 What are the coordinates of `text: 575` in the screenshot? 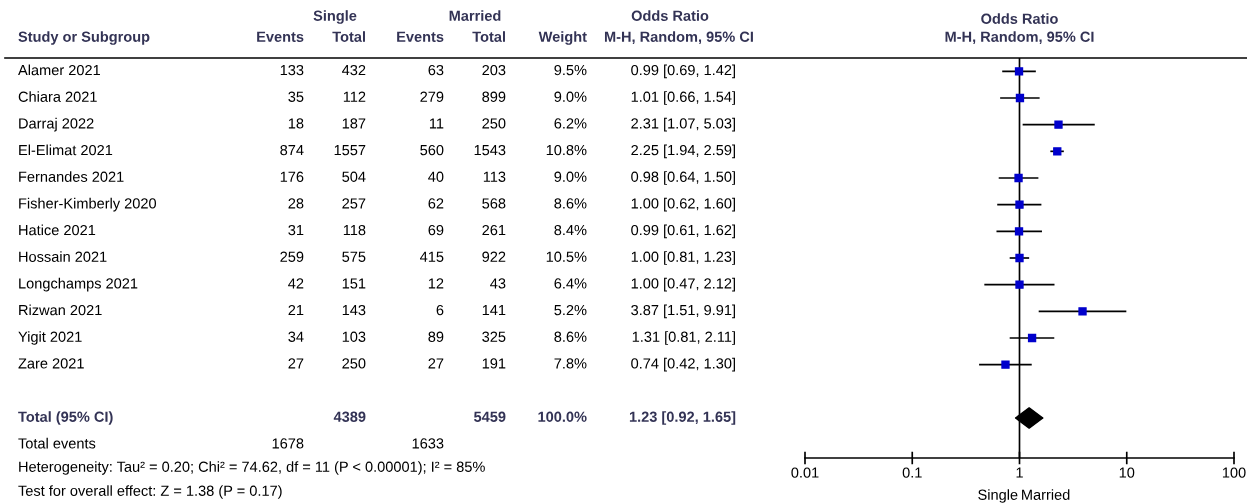 It's located at (354, 256).